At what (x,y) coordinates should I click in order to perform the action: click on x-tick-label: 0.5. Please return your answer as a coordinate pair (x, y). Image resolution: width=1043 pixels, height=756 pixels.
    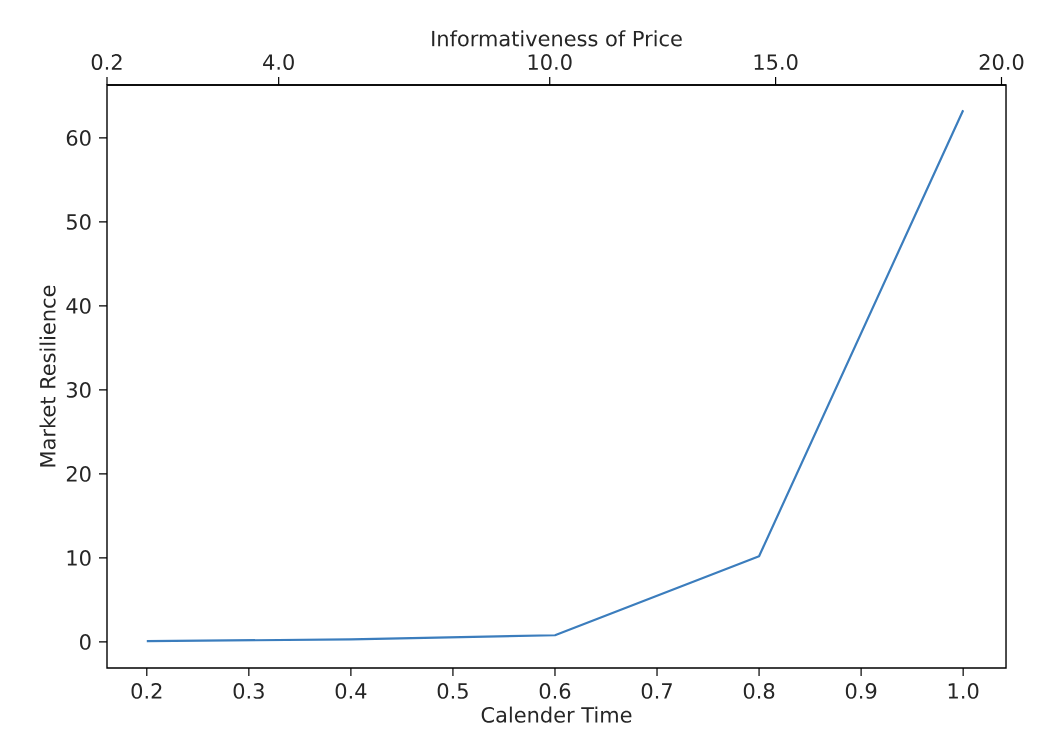
    Looking at the image, I should click on (452, 691).